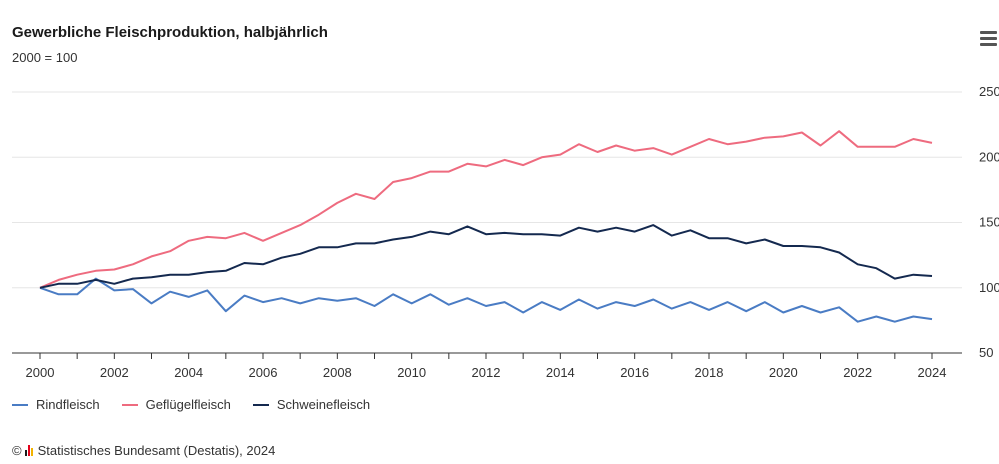  I want to click on legend-item-rindfleisch: Rindfleisch, so click(56, 404).